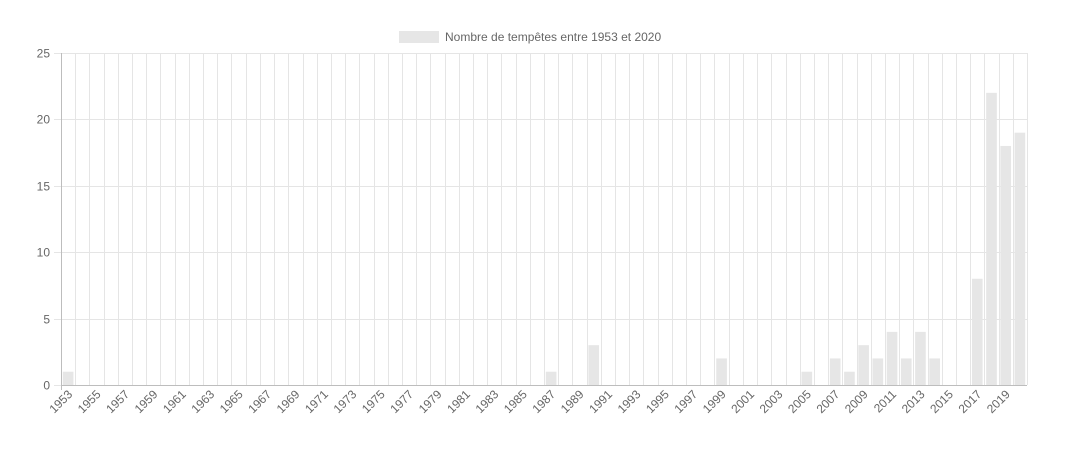  What do you see at coordinates (742, 401) in the screenshot?
I see `x-tick-label: 2001` at bounding box center [742, 401].